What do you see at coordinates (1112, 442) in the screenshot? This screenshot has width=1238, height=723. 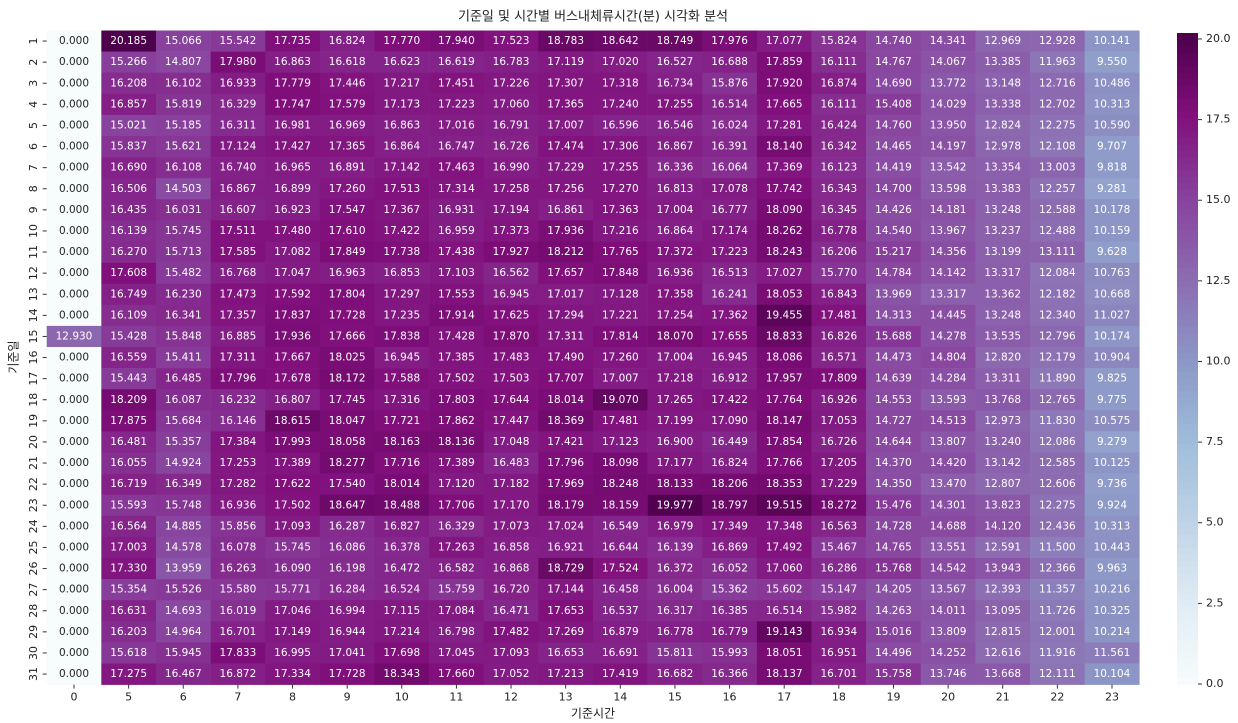 I see `cell-label: 9.279` at bounding box center [1112, 442].